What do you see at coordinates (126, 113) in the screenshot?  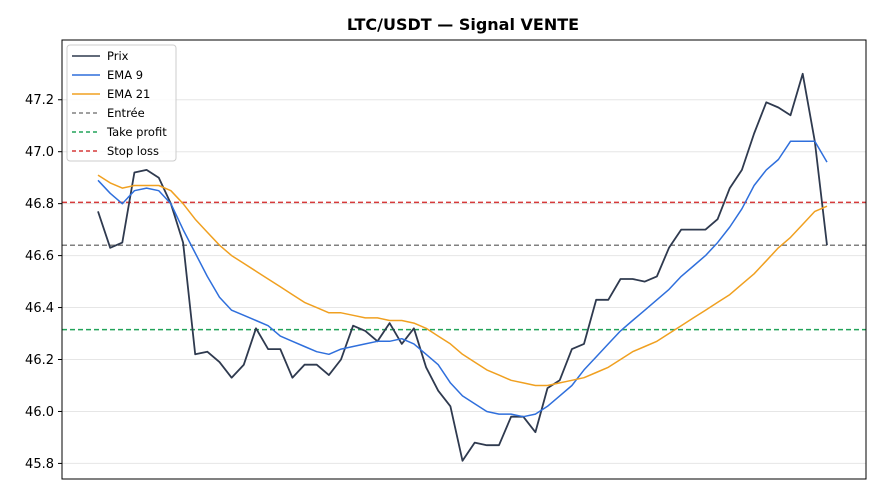 I see `legend-label-3: Entrée` at bounding box center [126, 113].